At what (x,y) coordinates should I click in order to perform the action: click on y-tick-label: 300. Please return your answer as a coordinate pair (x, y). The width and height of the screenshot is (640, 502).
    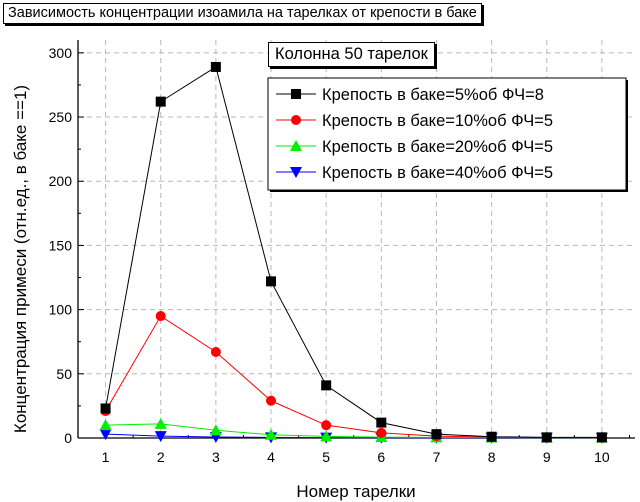
    Looking at the image, I should click on (61, 53).